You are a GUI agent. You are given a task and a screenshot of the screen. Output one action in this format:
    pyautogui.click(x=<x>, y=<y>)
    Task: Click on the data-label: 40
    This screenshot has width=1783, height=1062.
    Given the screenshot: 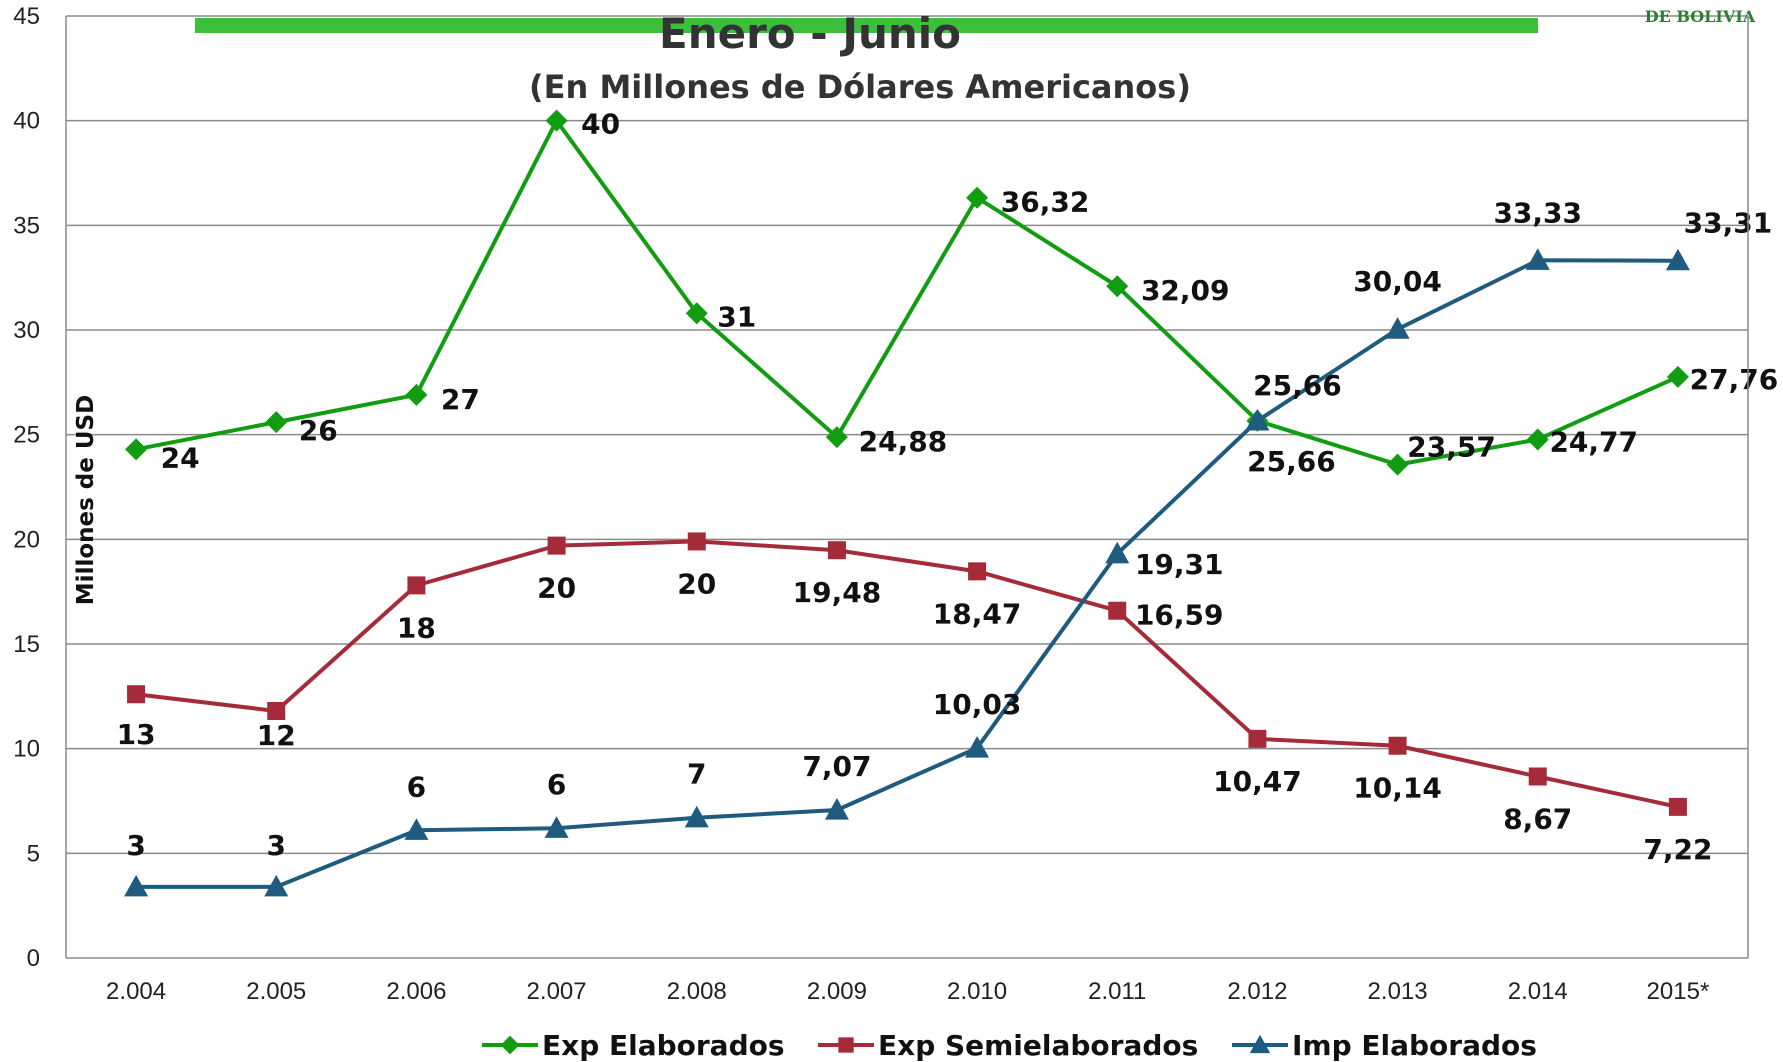 What is the action you would take?
    pyautogui.click(x=600, y=124)
    